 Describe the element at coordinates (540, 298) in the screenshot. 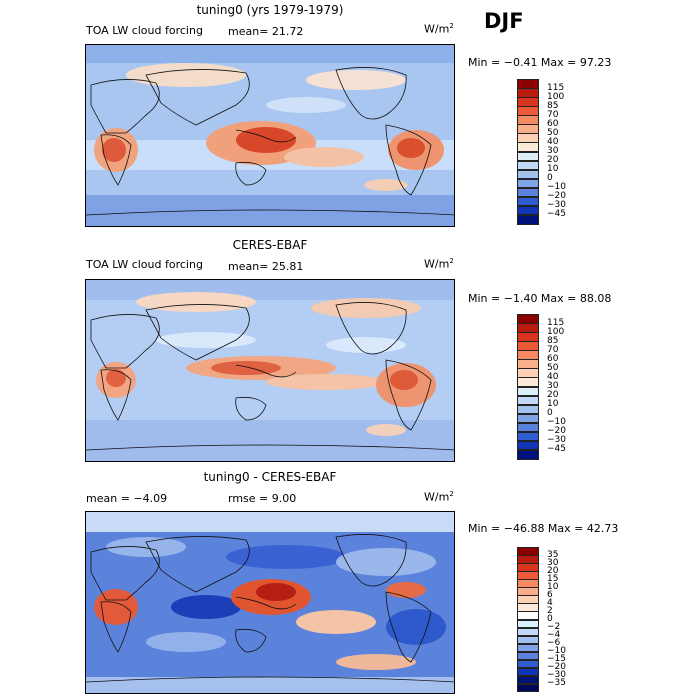

I see `panel-minmax-obs: Min = −1.40 Max = 88.08` at that location.